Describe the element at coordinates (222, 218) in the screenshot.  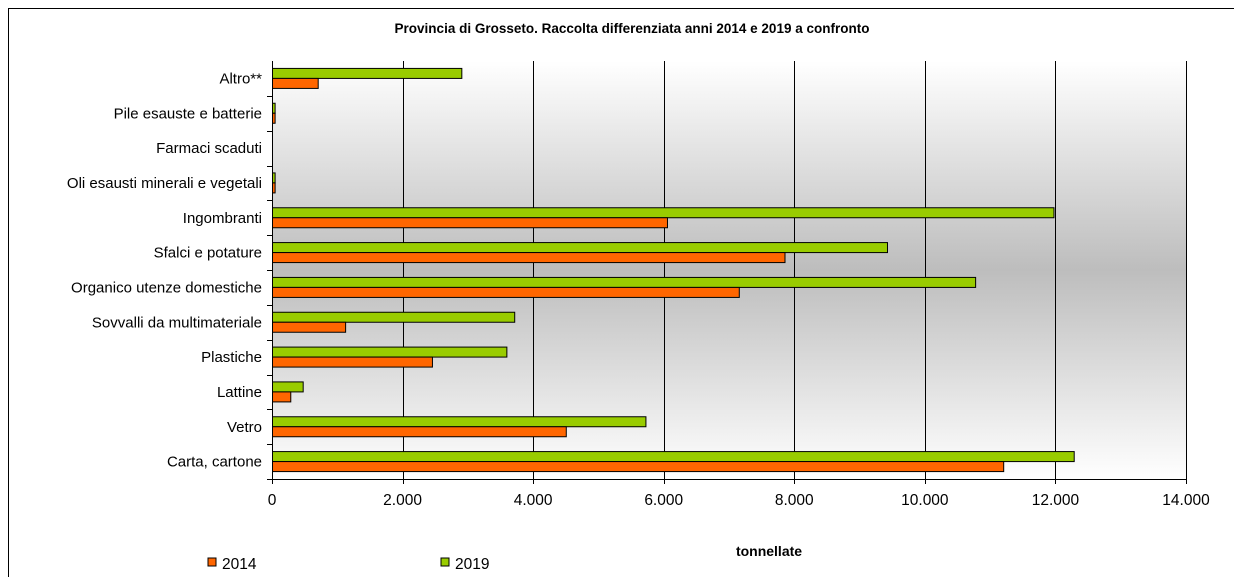
I see `category-label: Ingombranti` at that location.